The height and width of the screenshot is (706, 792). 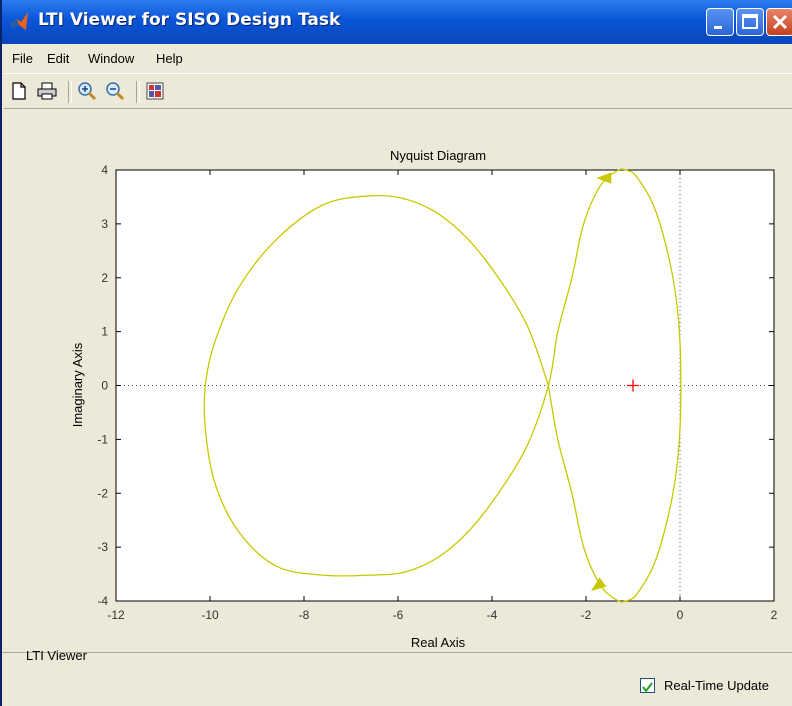 I want to click on x-tick-label: -4, so click(x=492, y=615).